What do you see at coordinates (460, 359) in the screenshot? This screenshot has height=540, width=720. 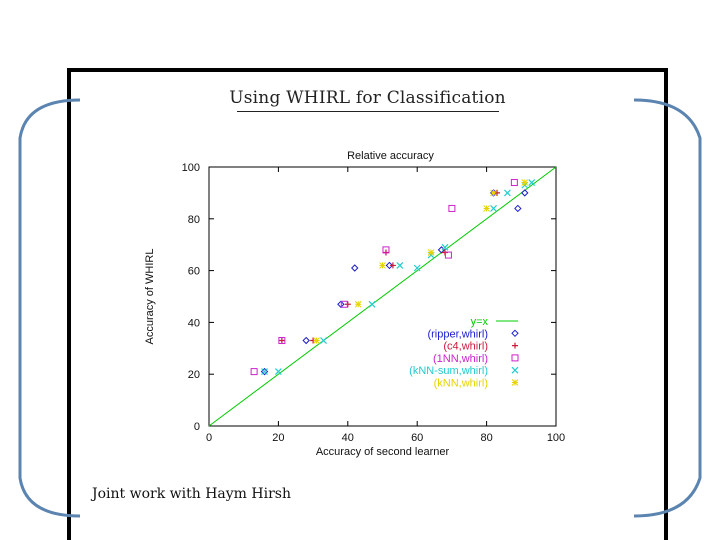 I see `legend-label: (1NN,whirl)` at bounding box center [460, 359].